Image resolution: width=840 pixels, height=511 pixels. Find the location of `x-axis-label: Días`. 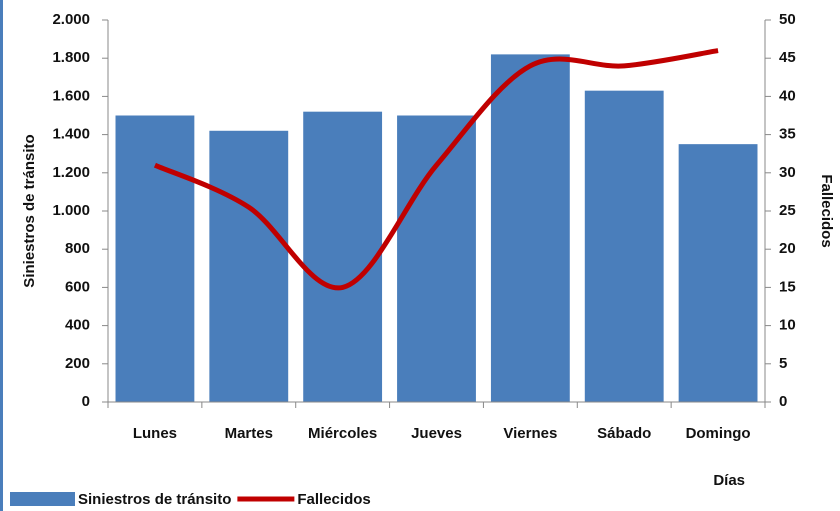

x-axis-label: Días is located at coordinates (729, 480).